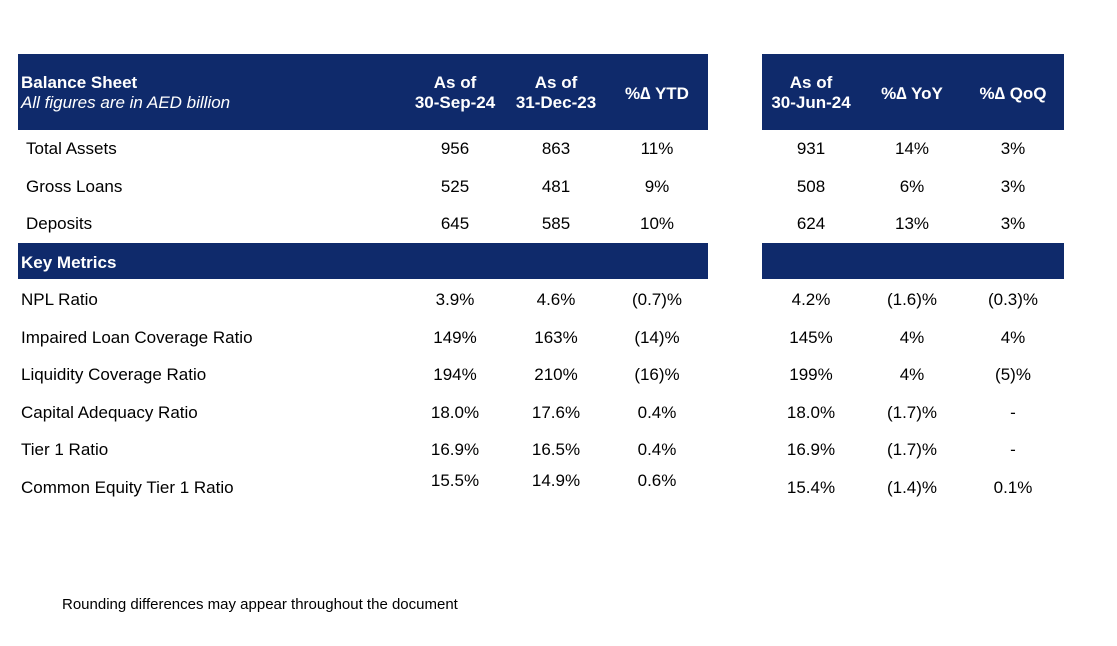  I want to click on col-header-30-sep-24: As of 30-Sep-24, so click(455, 93).